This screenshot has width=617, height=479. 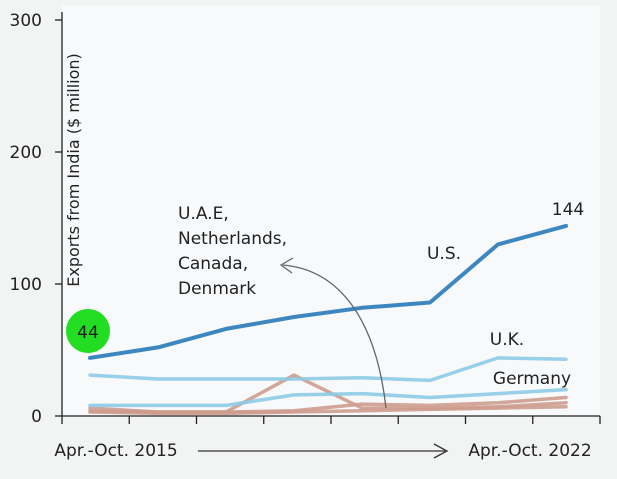 What do you see at coordinates (115, 451) in the screenshot?
I see `x-start-label: Apr.-Oct. 2015` at bounding box center [115, 451].